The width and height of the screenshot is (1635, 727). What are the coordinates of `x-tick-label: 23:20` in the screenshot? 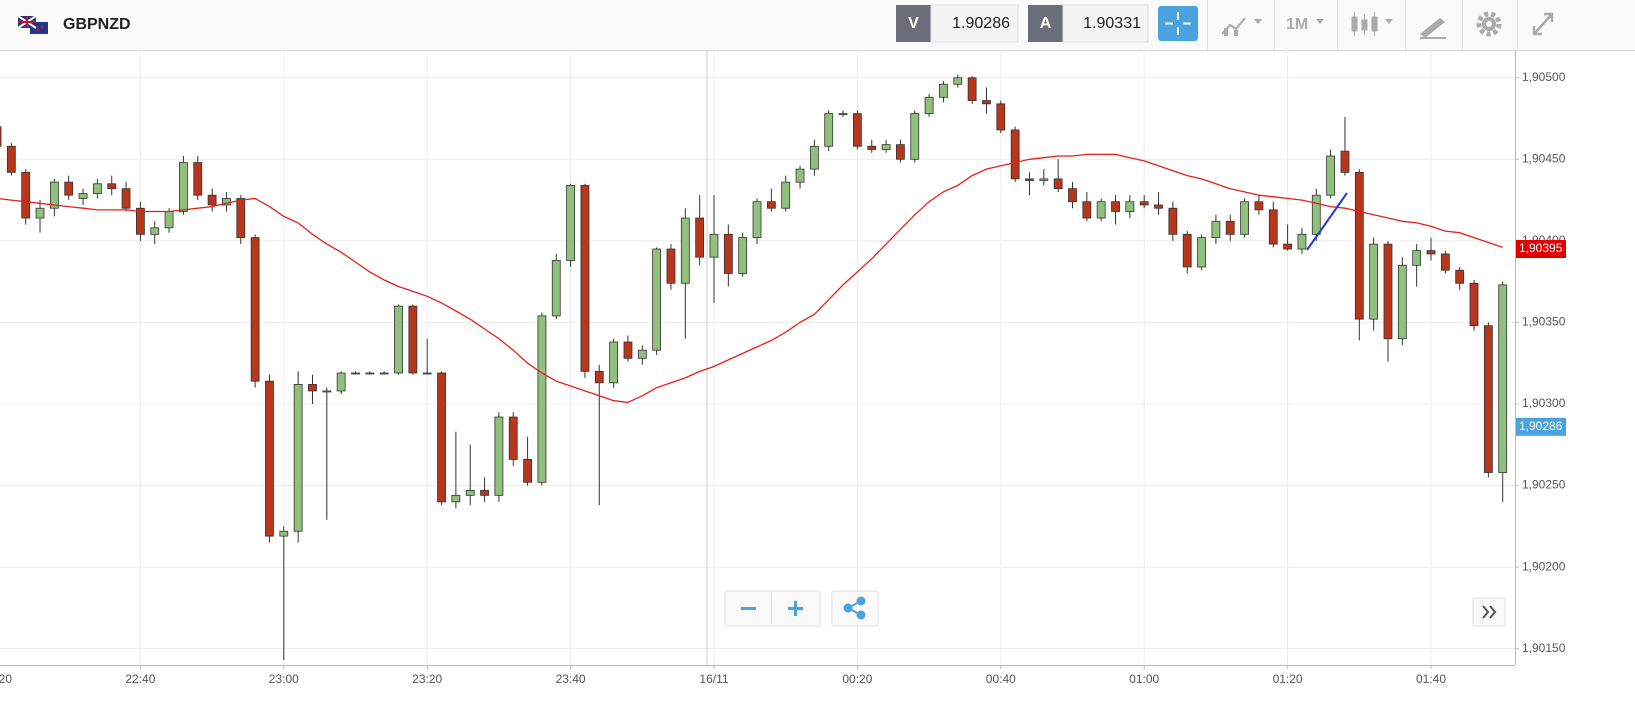 It's located at (427, 679).